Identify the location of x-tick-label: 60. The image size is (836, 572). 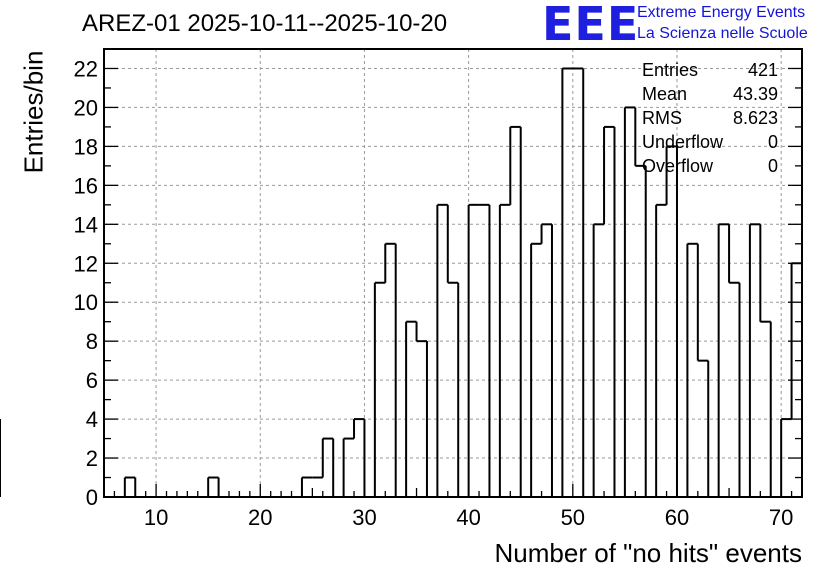
(677, 517).